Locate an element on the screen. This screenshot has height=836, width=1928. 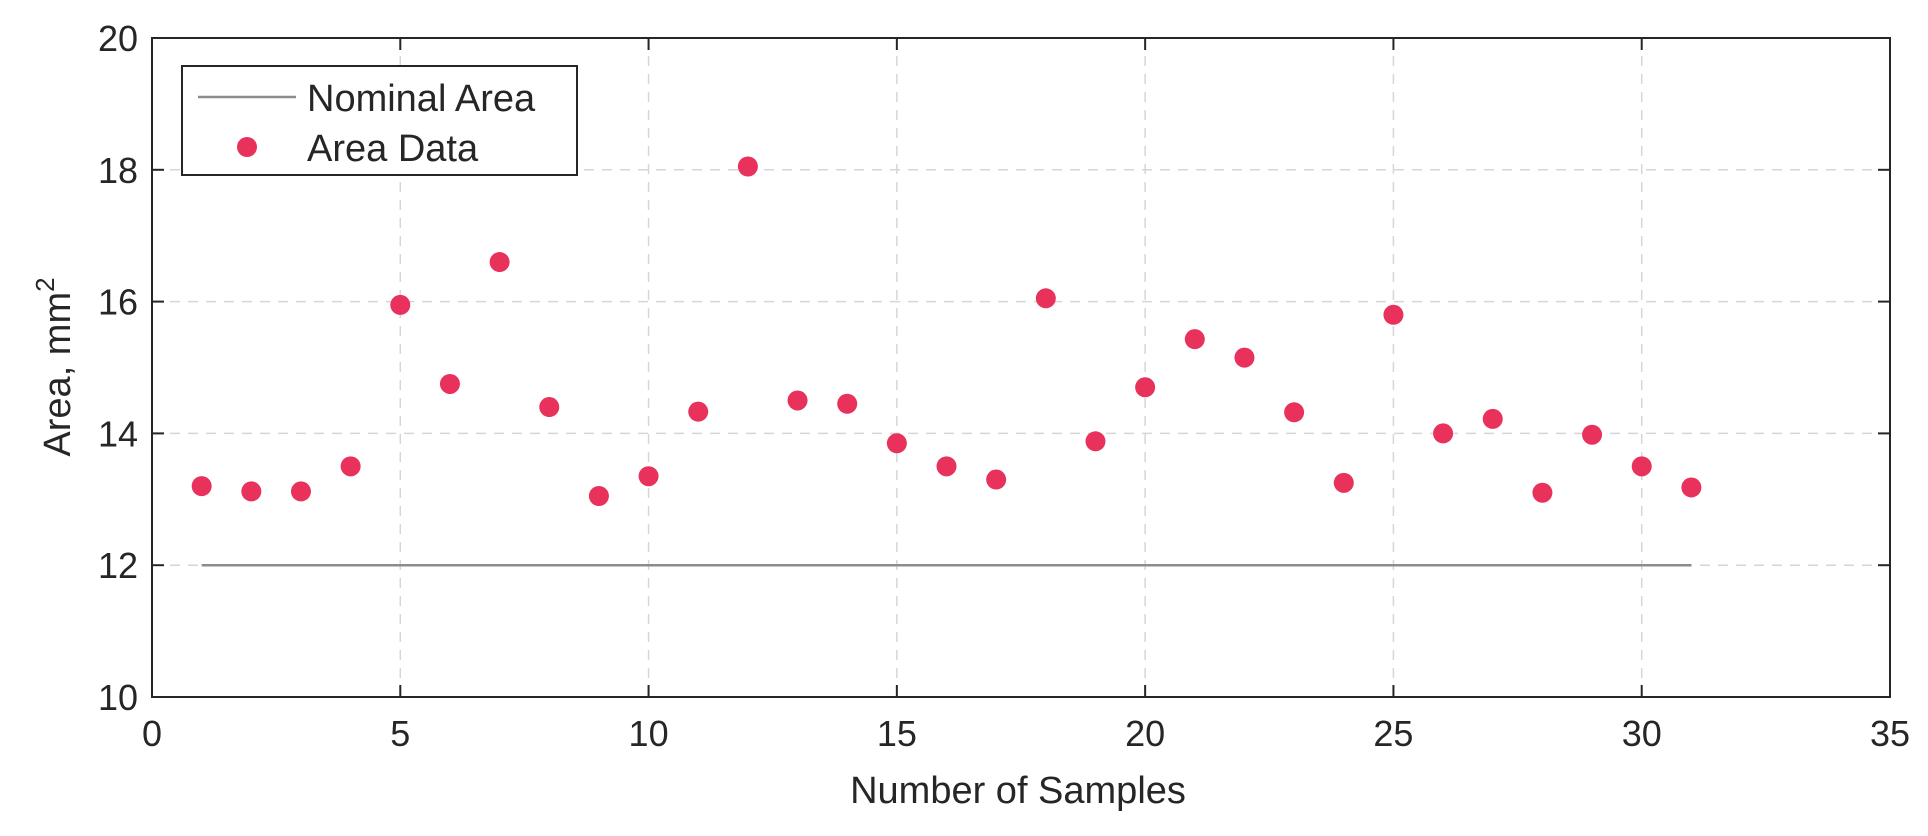
y-axis-title-main: Area, mm is located at coordinates (58, 374).